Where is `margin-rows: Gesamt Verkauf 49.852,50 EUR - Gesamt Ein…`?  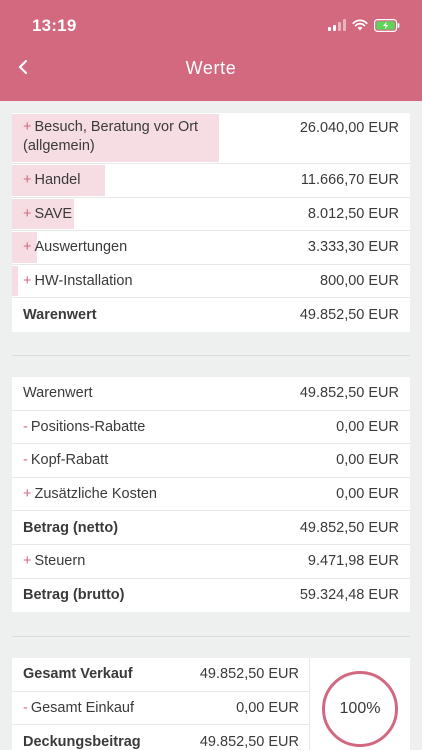
margin-rows: Gesamt Verkauf 49.852,50 EUR - Gesamt Ein… is located at coordinates (161, 704).